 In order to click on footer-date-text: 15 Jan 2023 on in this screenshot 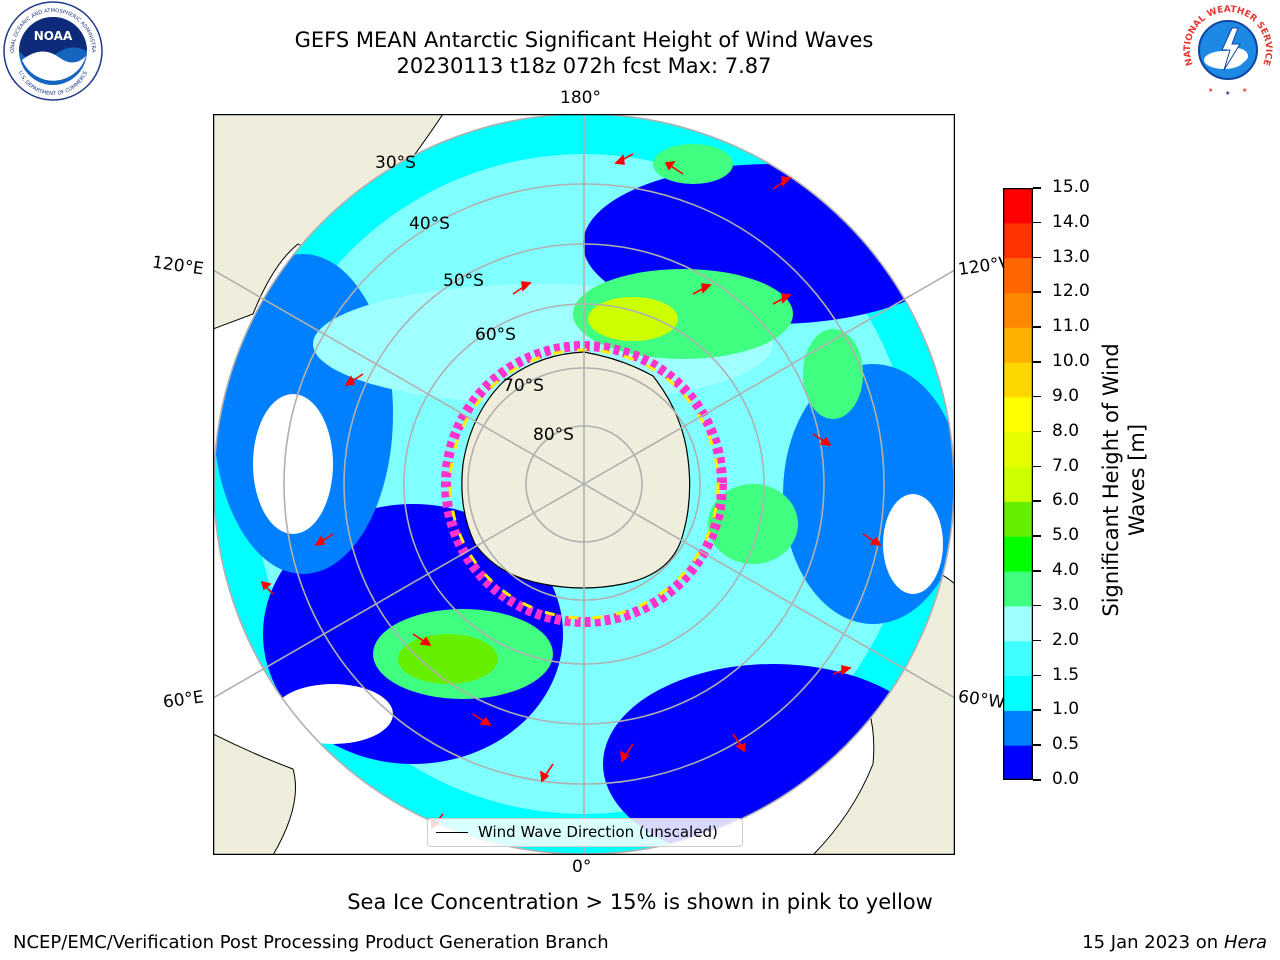, I will do `click(1153, 942)`.